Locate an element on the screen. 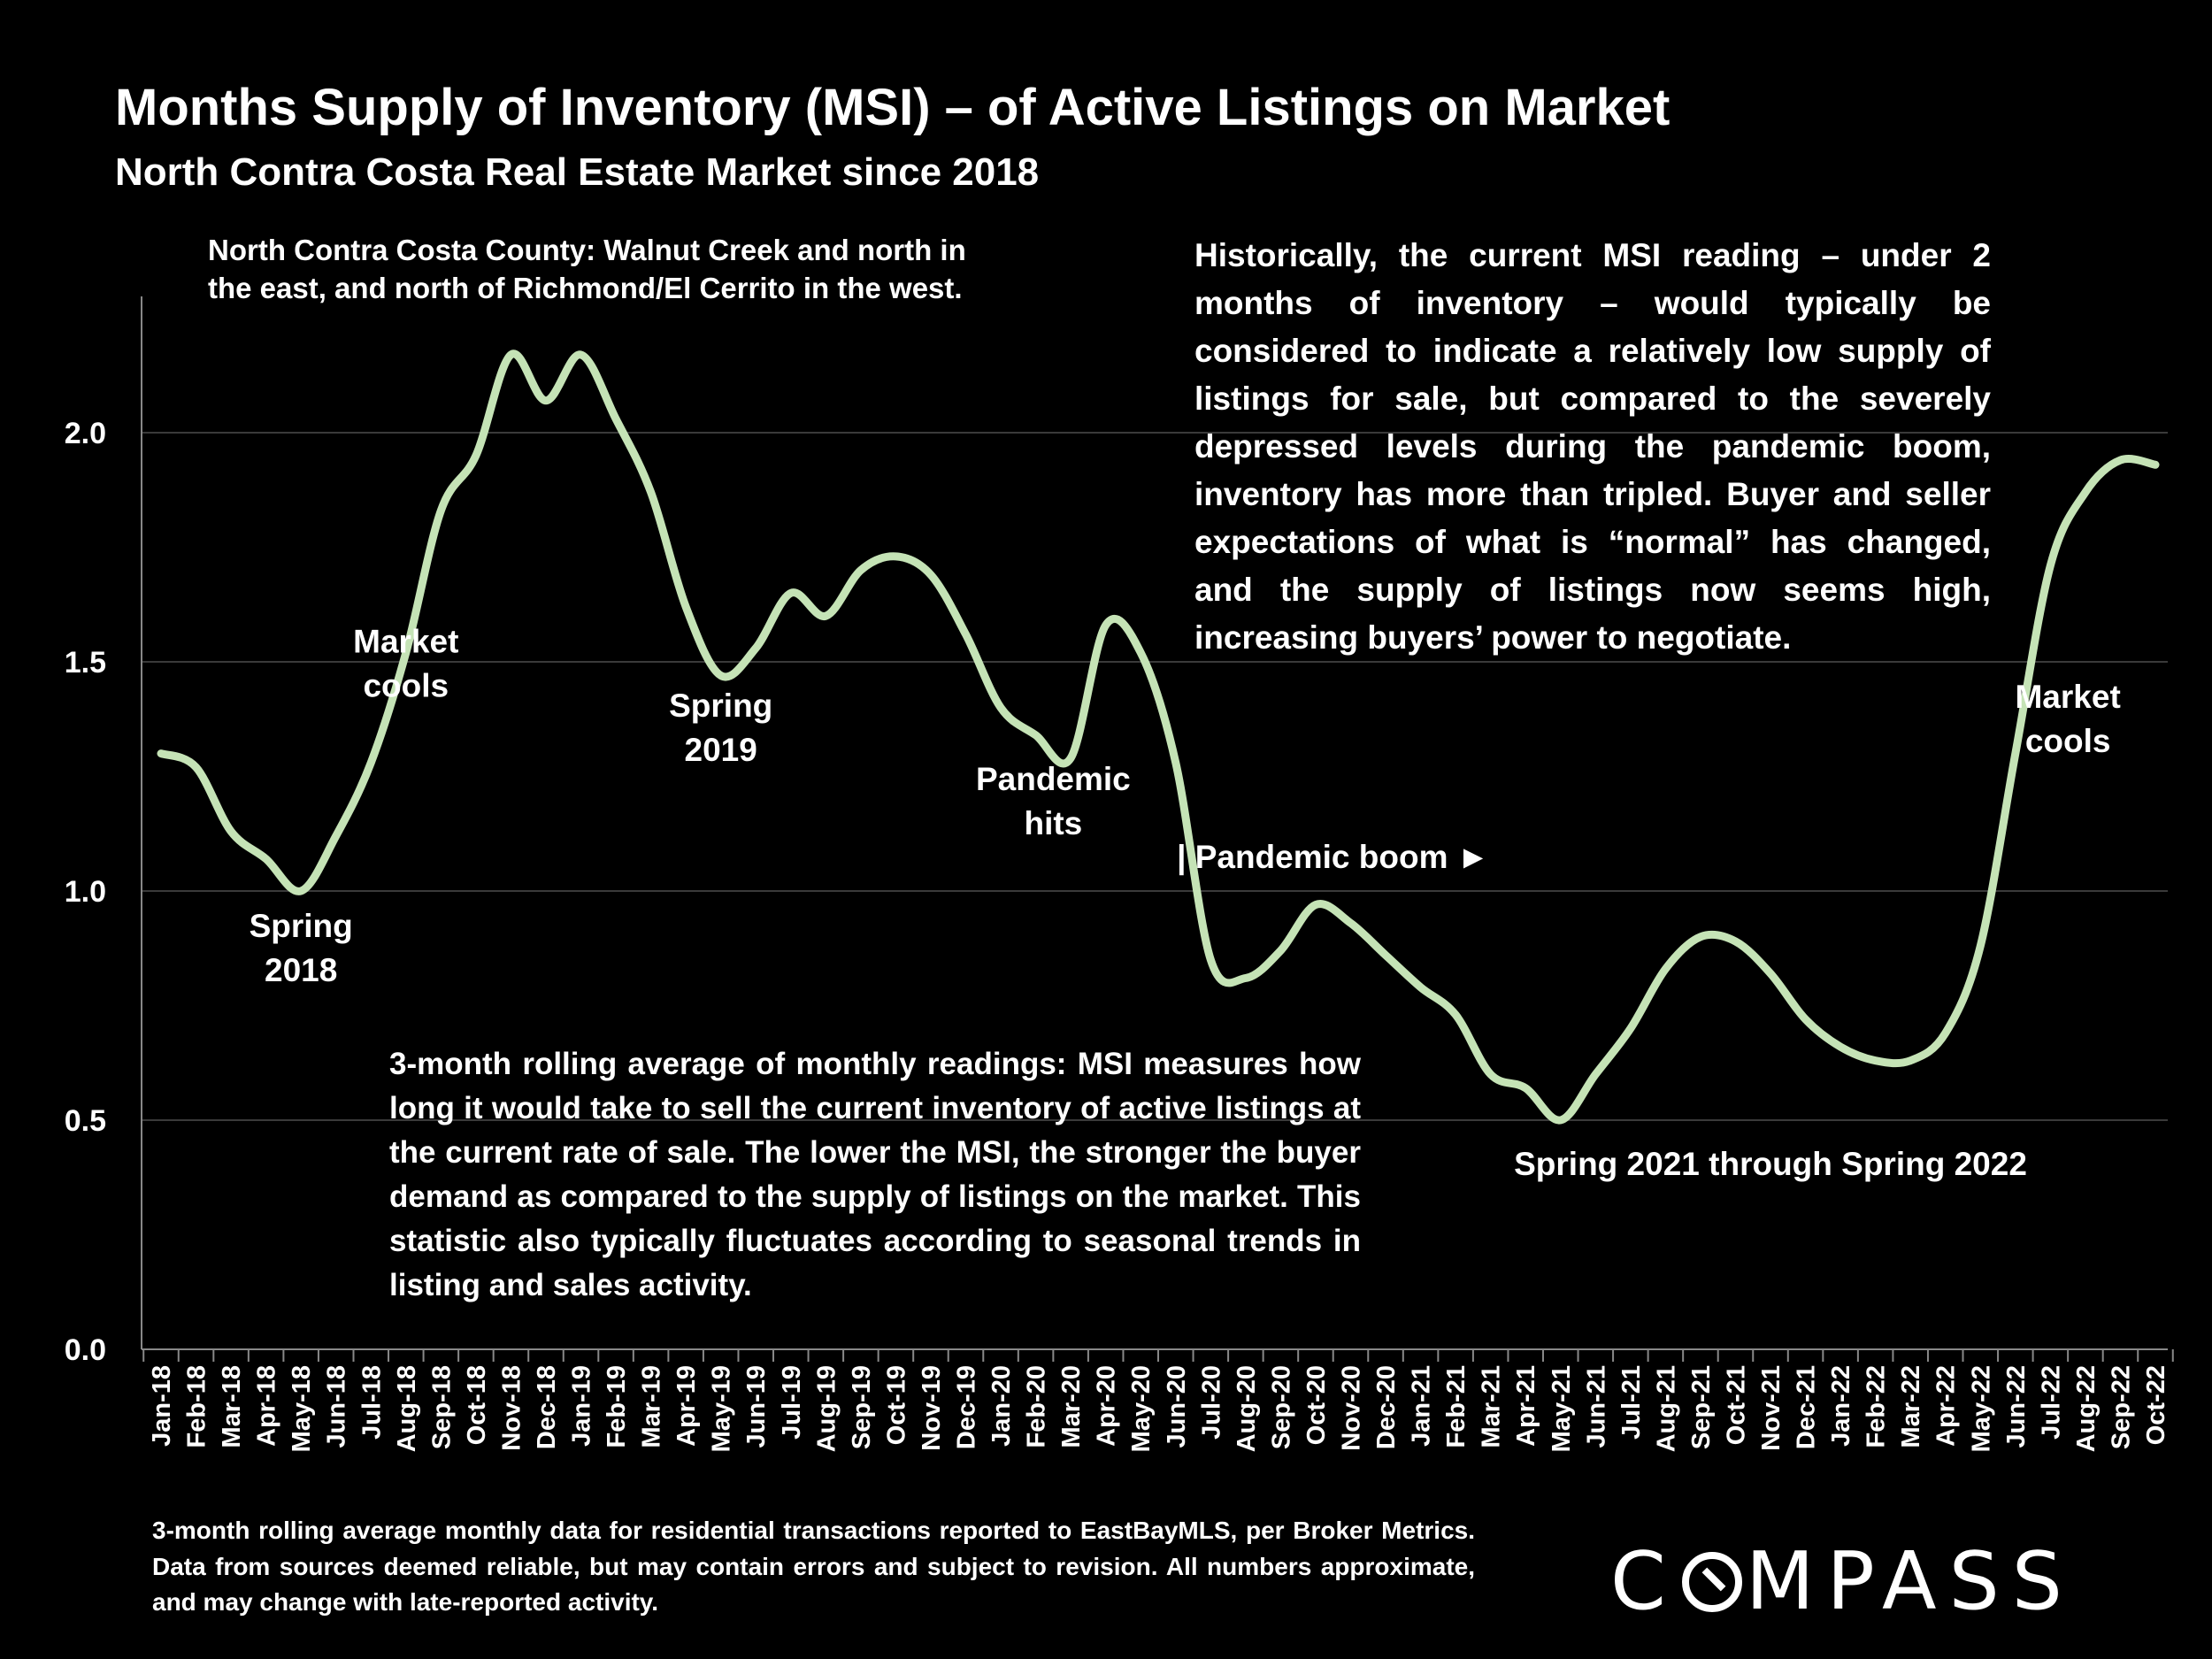 Image resolution: width=2212 pixels, height=1659 pixels. x-tick-label: Sep-20 is located at coordinates (1281, 1407).